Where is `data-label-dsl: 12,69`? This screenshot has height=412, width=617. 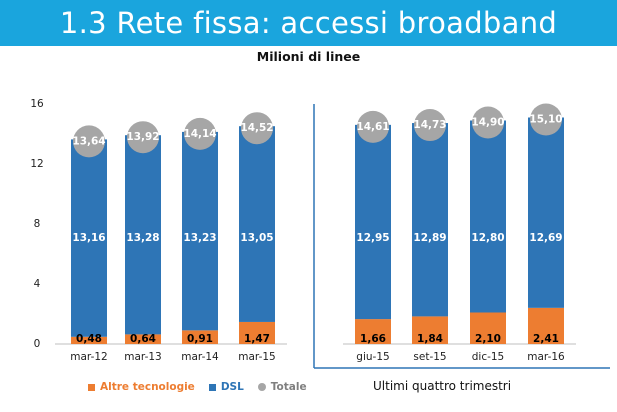
data-label-dsl: 12,69 is located at coordinates (545, 238).